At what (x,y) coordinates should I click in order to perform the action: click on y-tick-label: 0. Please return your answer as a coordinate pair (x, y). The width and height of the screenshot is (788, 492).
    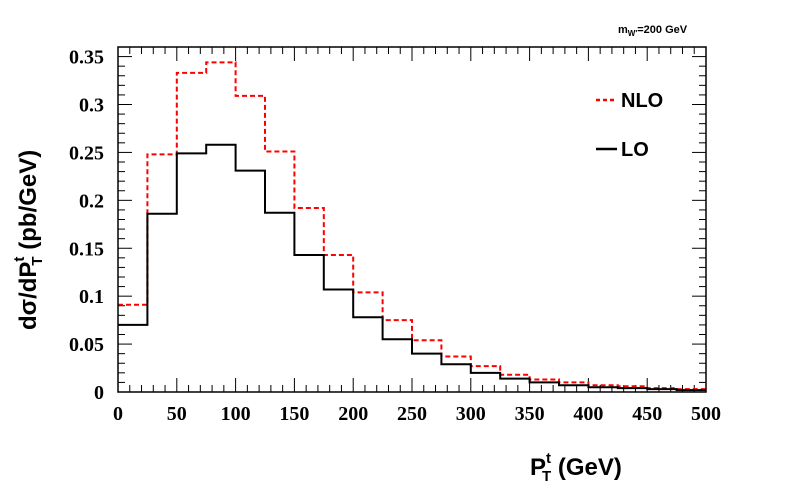
    Looking at the image, I should click on (99, 393).